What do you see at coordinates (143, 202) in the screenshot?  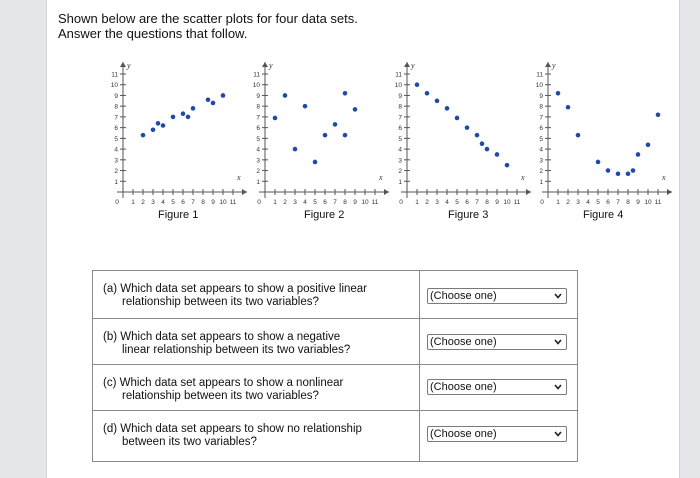 I see `figure-1-x-tick-label: 2` at bounding box center [143, 202].